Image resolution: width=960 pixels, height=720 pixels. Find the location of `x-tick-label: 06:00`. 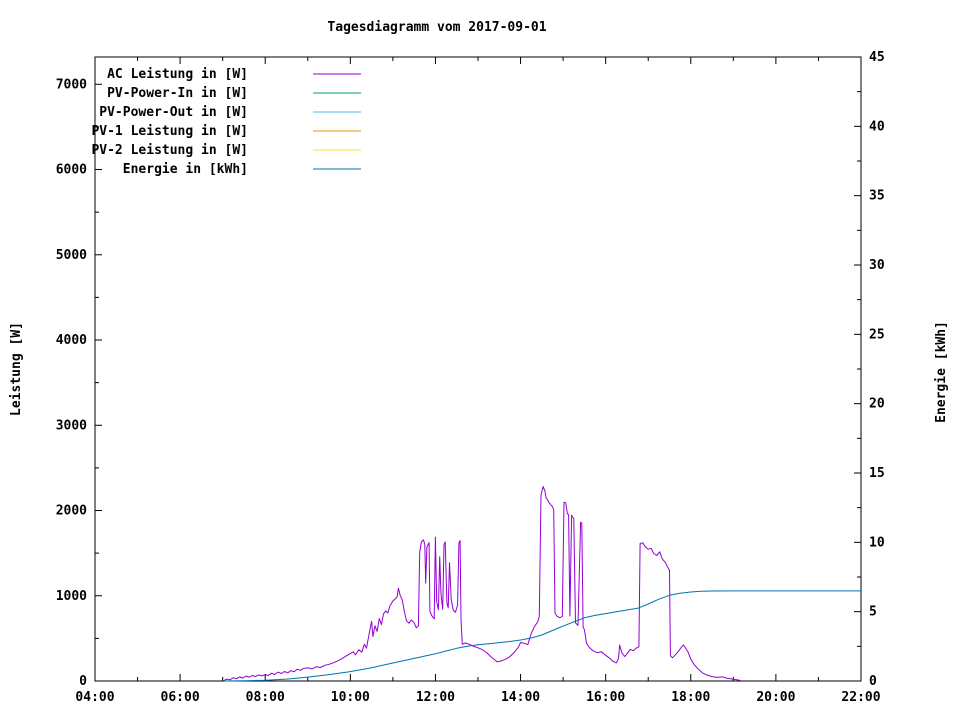

x-tick-label: 06:00 is located at coordinates (180, 697).